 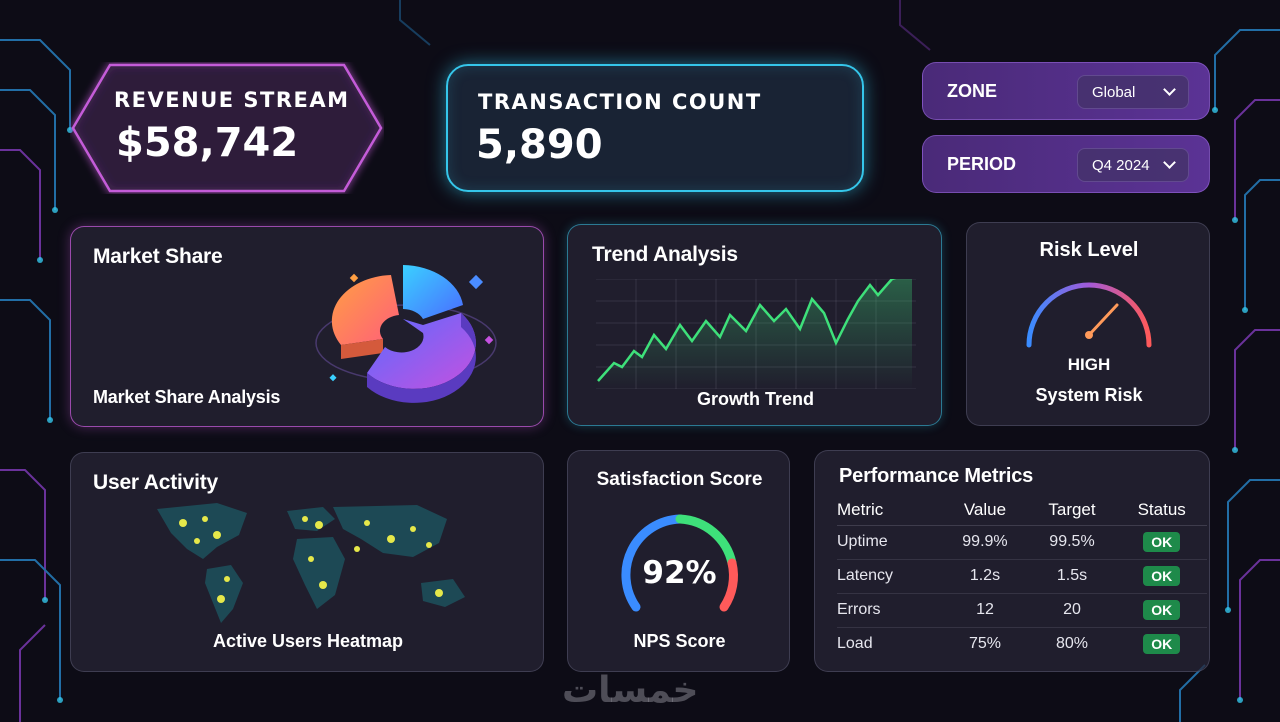 I want to click on metric-target: 99.5%, so click(x=1072, y=542).